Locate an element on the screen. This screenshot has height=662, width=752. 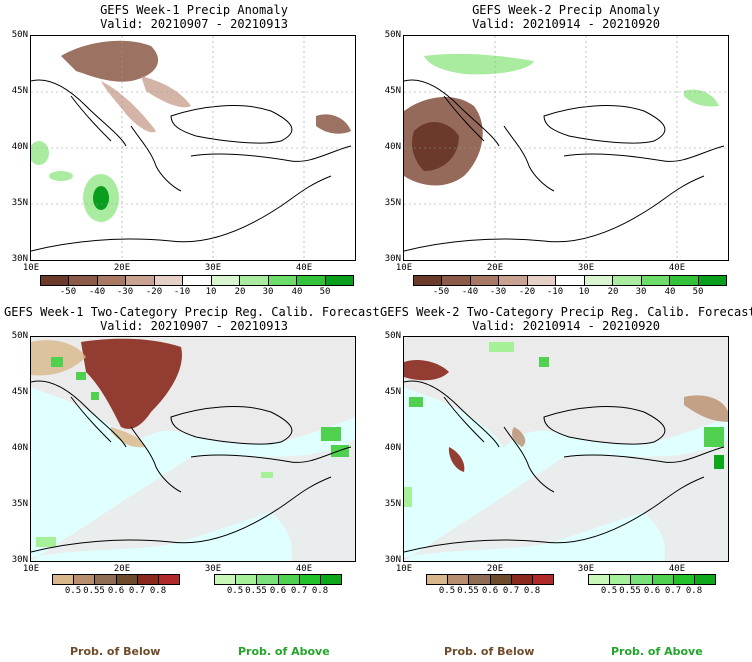
panel-2-lon-40: 40E is located at coordinates (677, 268).